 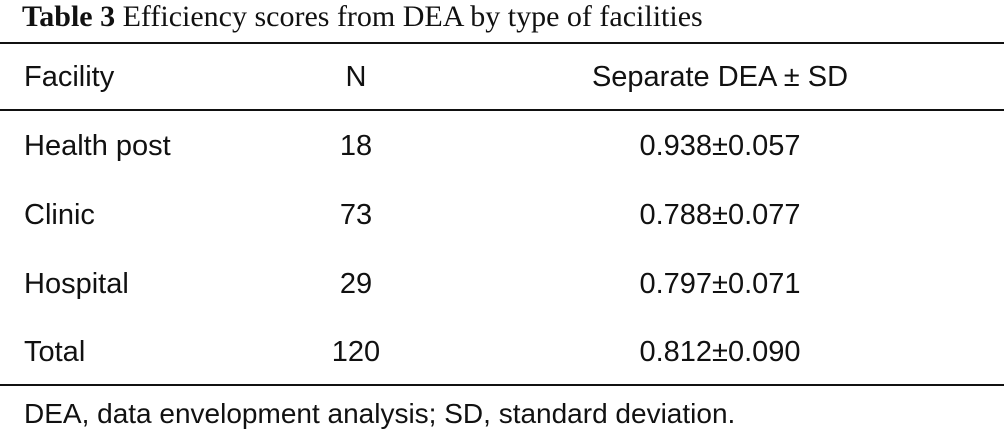 I want to click on cell-n: 73, so click(x=356, y=215).